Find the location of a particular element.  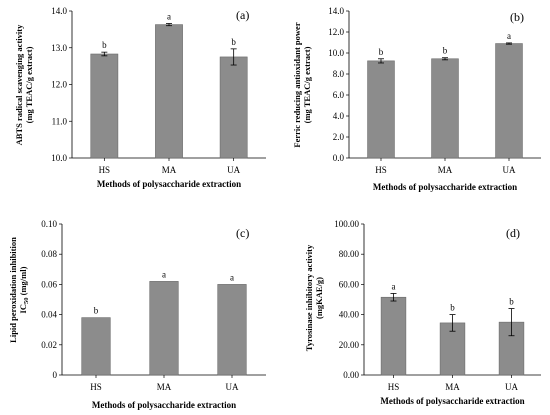

panel-label: (b) is located at coordinates (517, 17).